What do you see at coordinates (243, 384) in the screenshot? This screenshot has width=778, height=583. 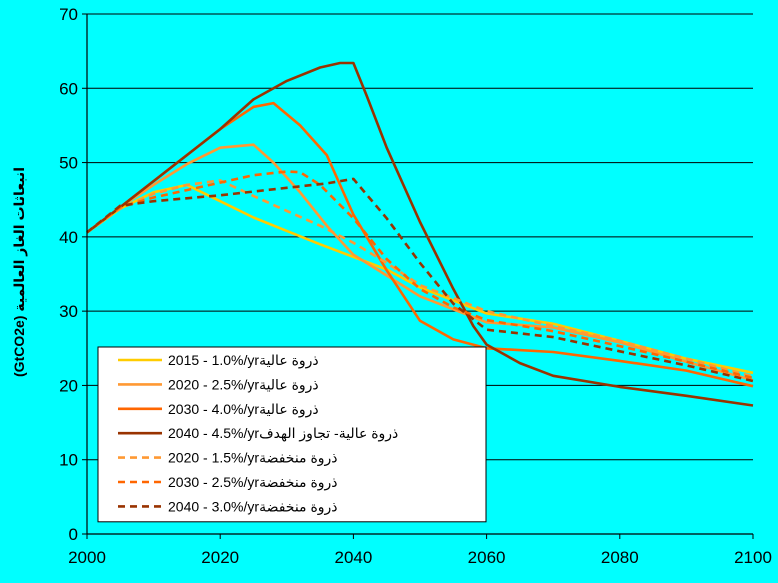 I see `legend-label: 2020 - 2.5%/yrذروة عالية` at bounding box center [243, 384].